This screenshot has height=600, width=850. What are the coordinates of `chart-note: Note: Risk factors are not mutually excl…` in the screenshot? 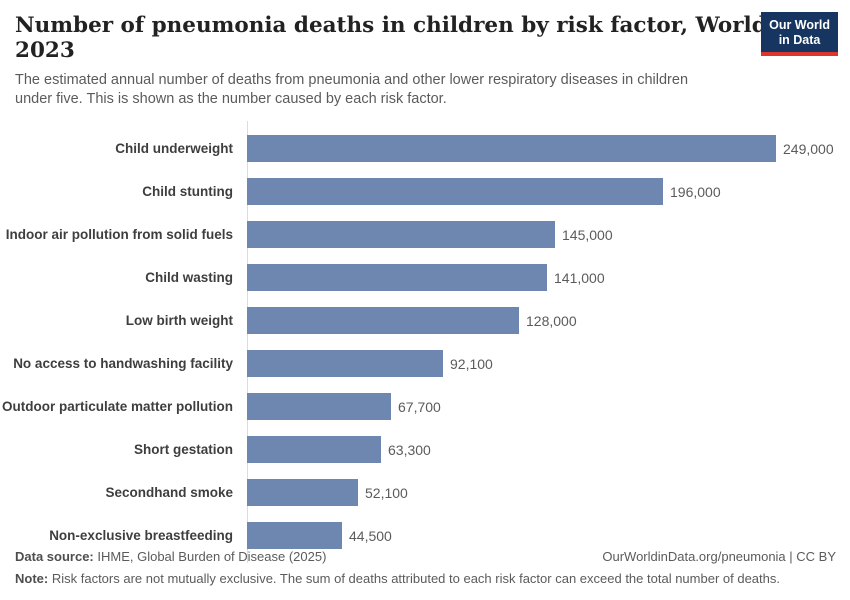 It's located at (425, 579).